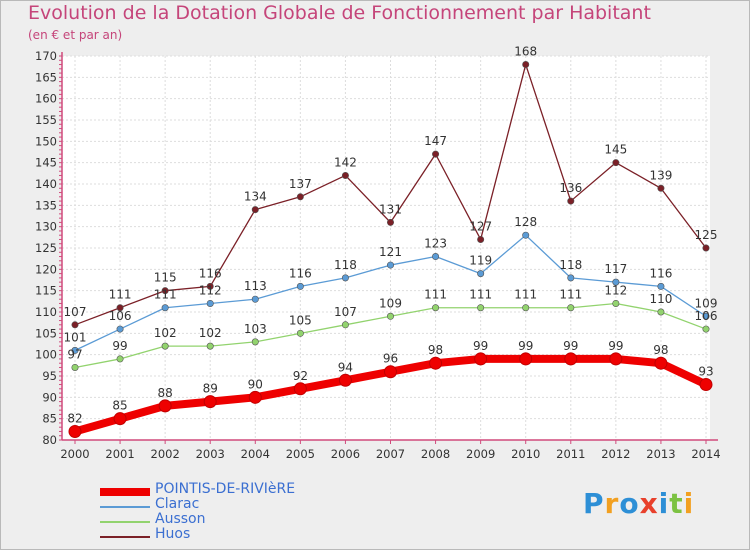  What do you see at coordinates (75, 35) in the screenshot?
I see `chart-subtitle: (en € et par an)` at bounding box center [75, 35].